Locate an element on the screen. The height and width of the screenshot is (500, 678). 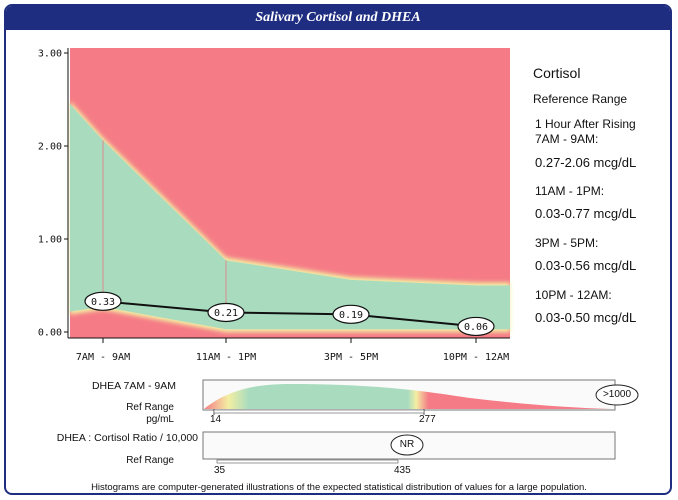
ratio-label: DHEA : Cortisol Ratio / 10,000 is located at coordinates (127, 438).